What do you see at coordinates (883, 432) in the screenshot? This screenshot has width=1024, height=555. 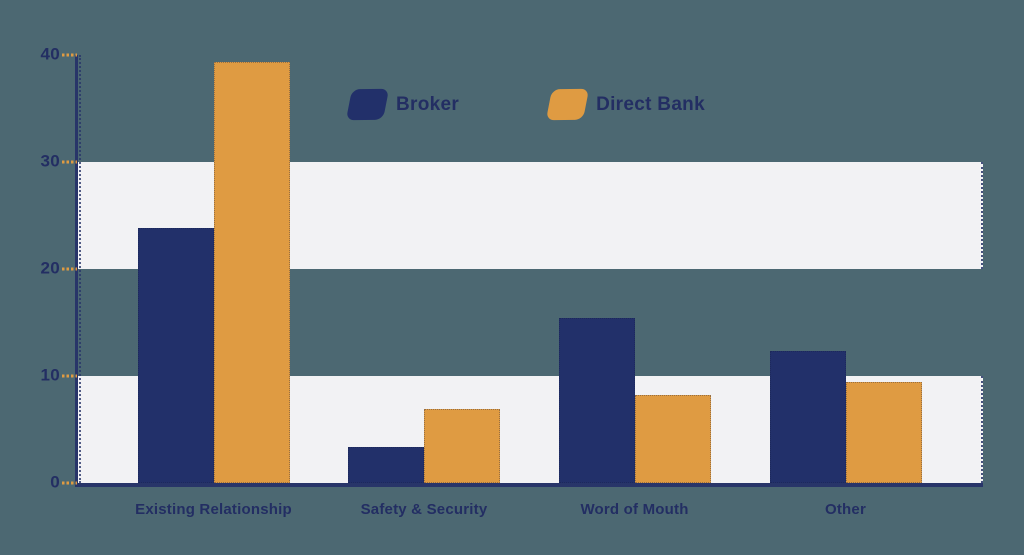 I see `bar-direct-bank-other` at bounding box center [883, 432].